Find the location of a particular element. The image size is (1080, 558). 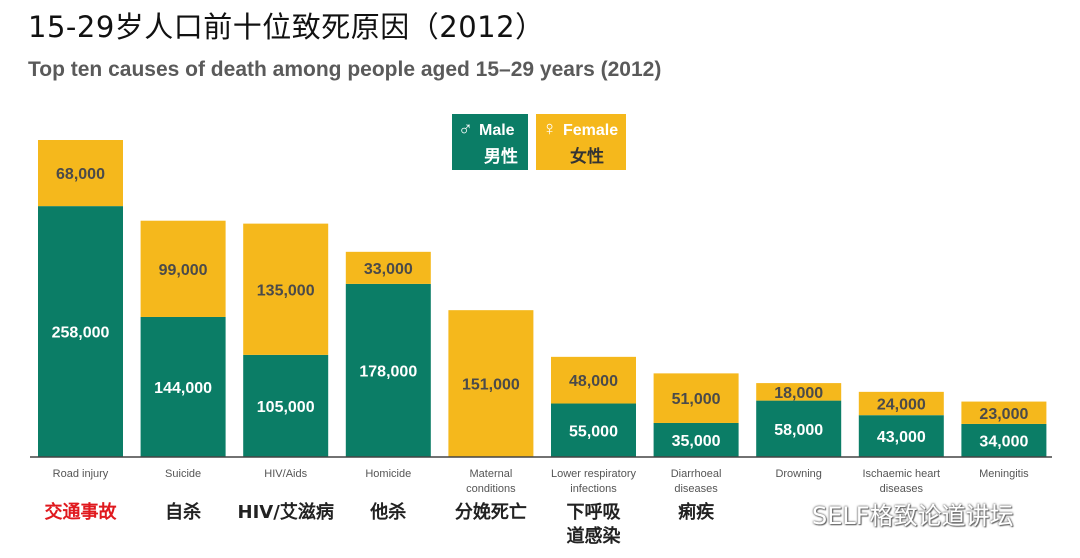

category-label-en: Maternal is located at coordinates (491, 474).